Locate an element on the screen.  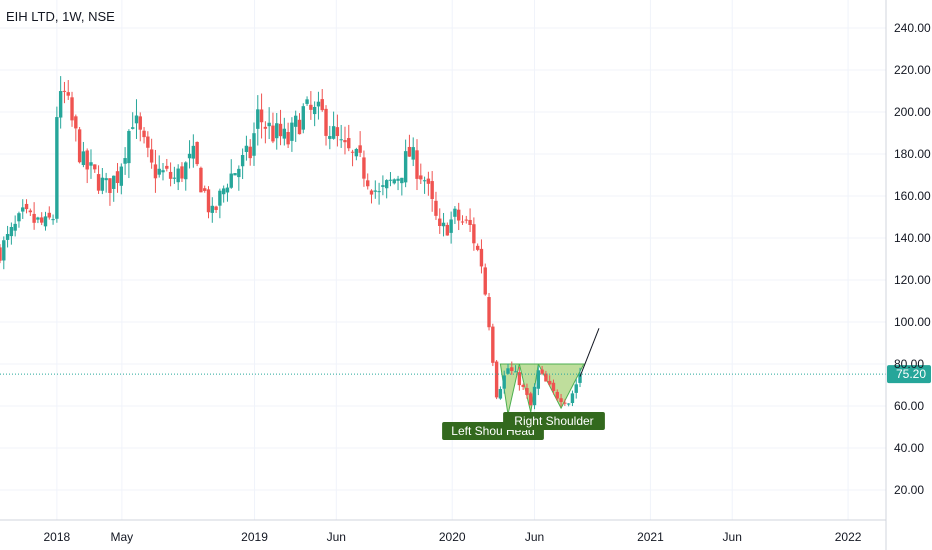
annotation-right-shoulder: Right Shoulder is located at coordinates (554, 421).